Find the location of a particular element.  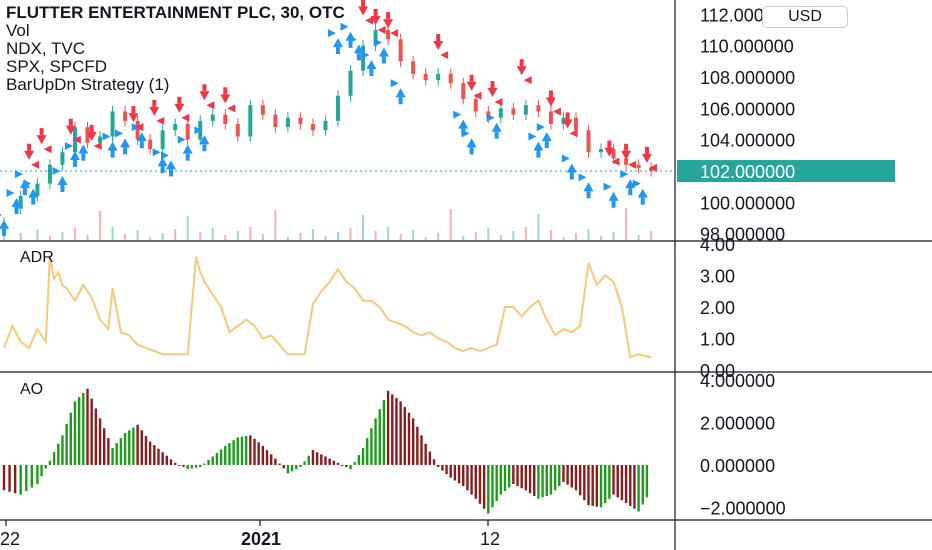

adr-tick-label: 4.00 is located at coordinates (717, 245).